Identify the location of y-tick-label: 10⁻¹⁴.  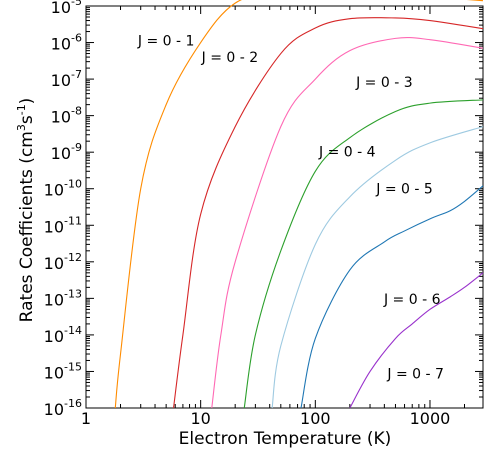
(63, 335).